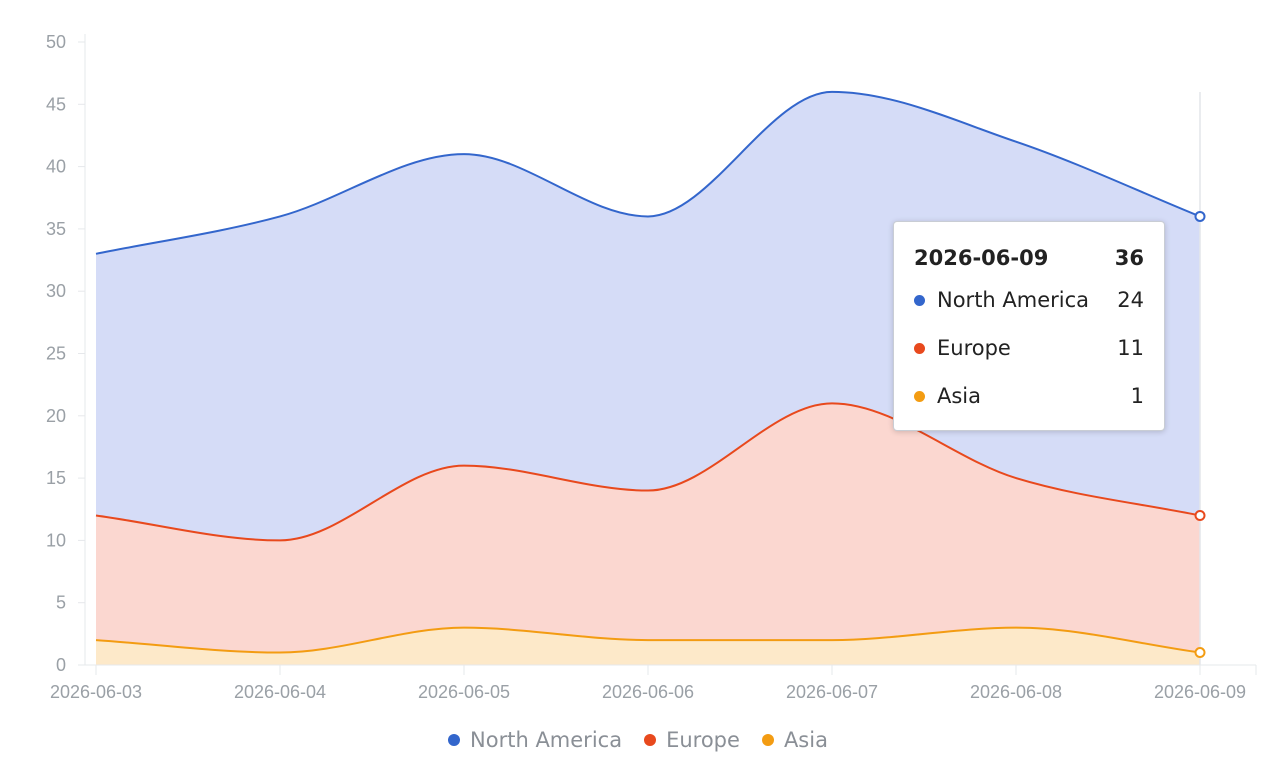  What do you see at coordinates (96, 692) in the screenshot?
I see `x-tick-label: 2026-06-03` at bounding box center [96, 692].